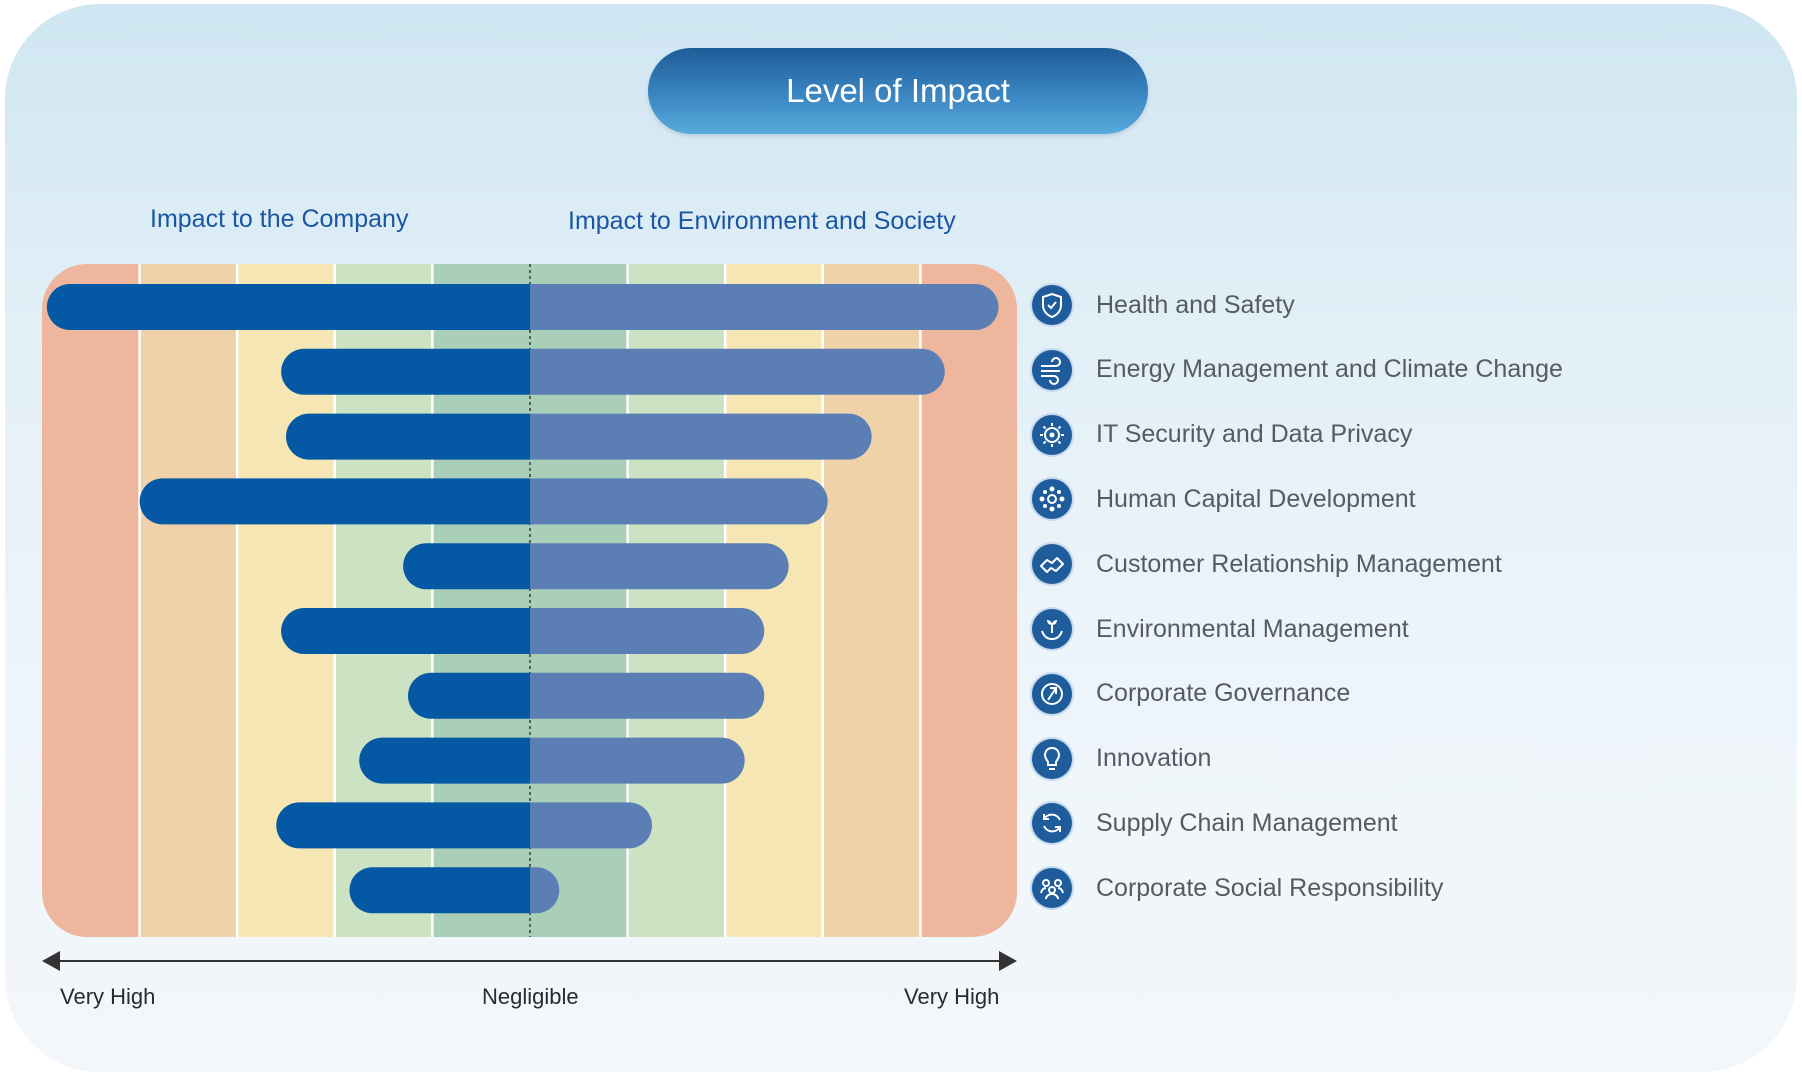 The image size is (1802, 1080). I want to click on legend-item: Innovation, so click(1121, 759).